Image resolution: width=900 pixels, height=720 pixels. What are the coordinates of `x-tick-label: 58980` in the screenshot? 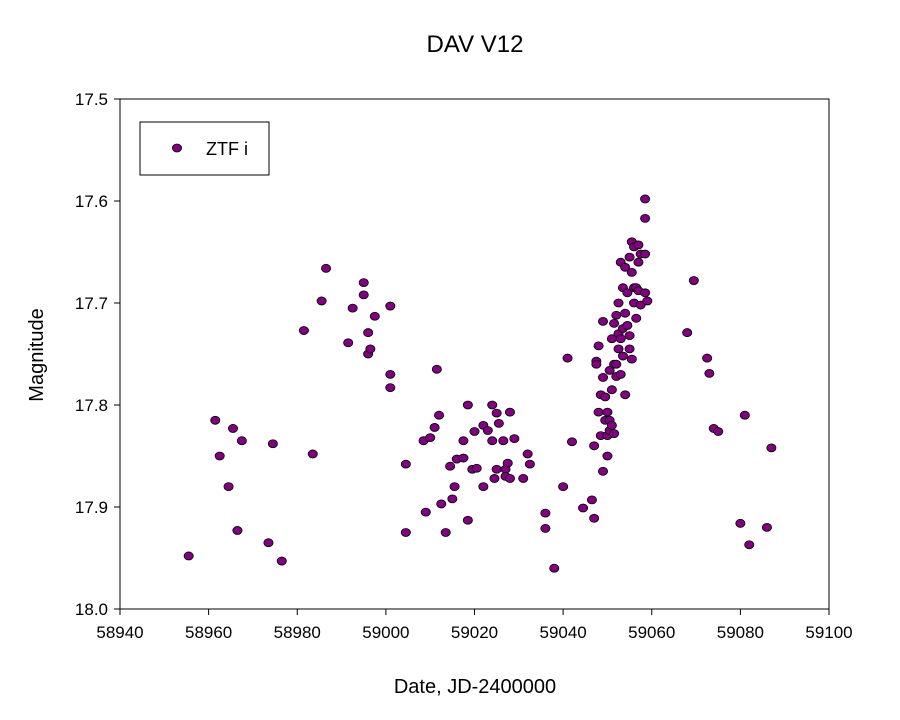 It's located at (297, 632).